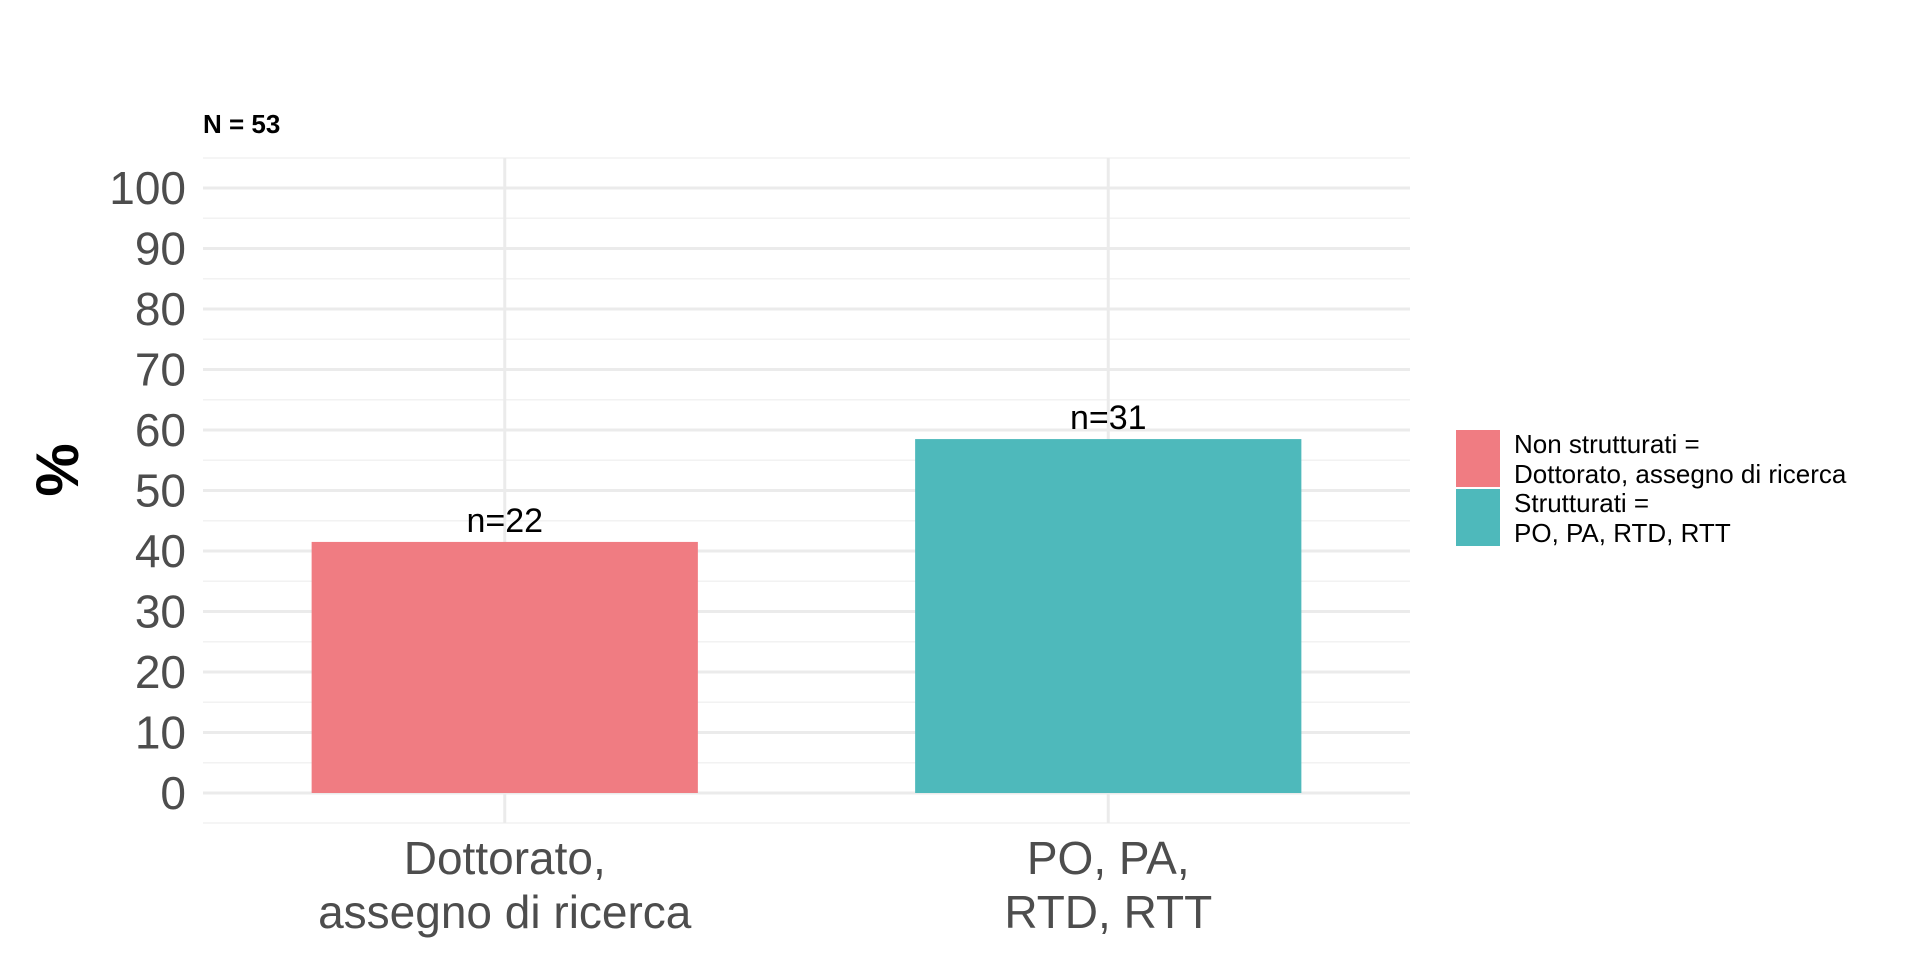  What do you see at coordinates (806, 469) in the screenshot?
I see `bar-labels: n=22 n=31` at bounding box center [806, 469].